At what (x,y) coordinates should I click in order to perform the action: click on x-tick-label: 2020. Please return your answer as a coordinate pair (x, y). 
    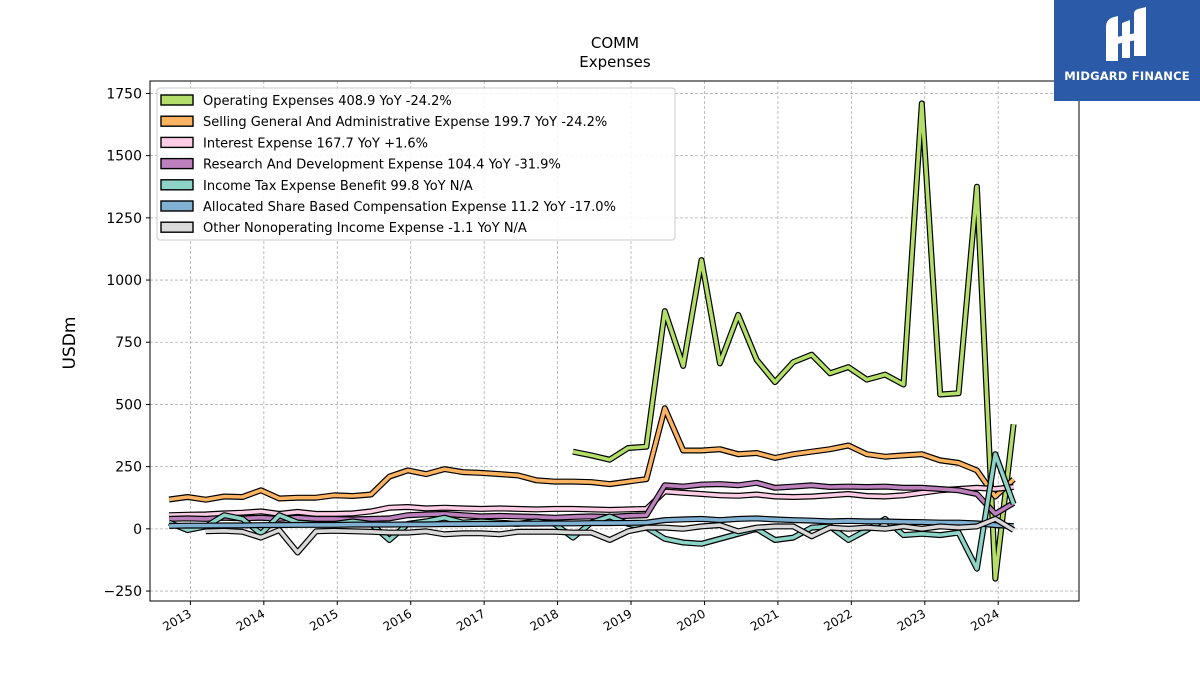
    Looking at the image, I should click on (691, 619).